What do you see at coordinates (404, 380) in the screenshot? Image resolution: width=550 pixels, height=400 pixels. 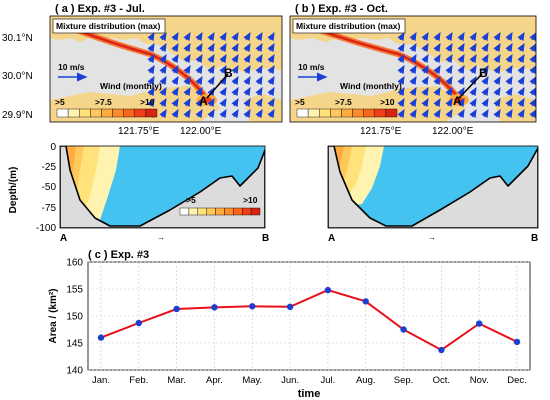 I see `x-tick-label: Sep.` at bounding box center [404, 380].